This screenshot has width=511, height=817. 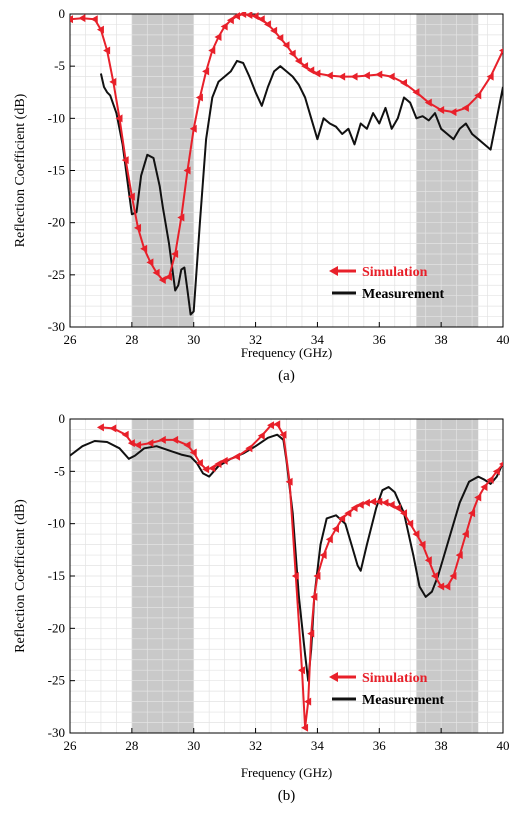 I want to click on x-tick-label: 34, so click(x=318, y=339).